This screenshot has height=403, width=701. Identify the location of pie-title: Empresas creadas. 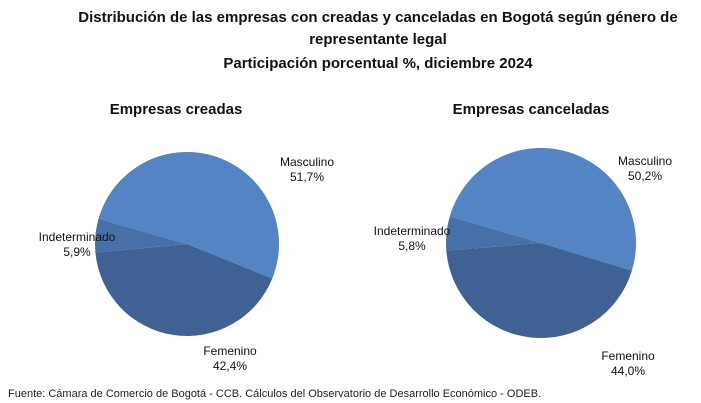
(176, 109).